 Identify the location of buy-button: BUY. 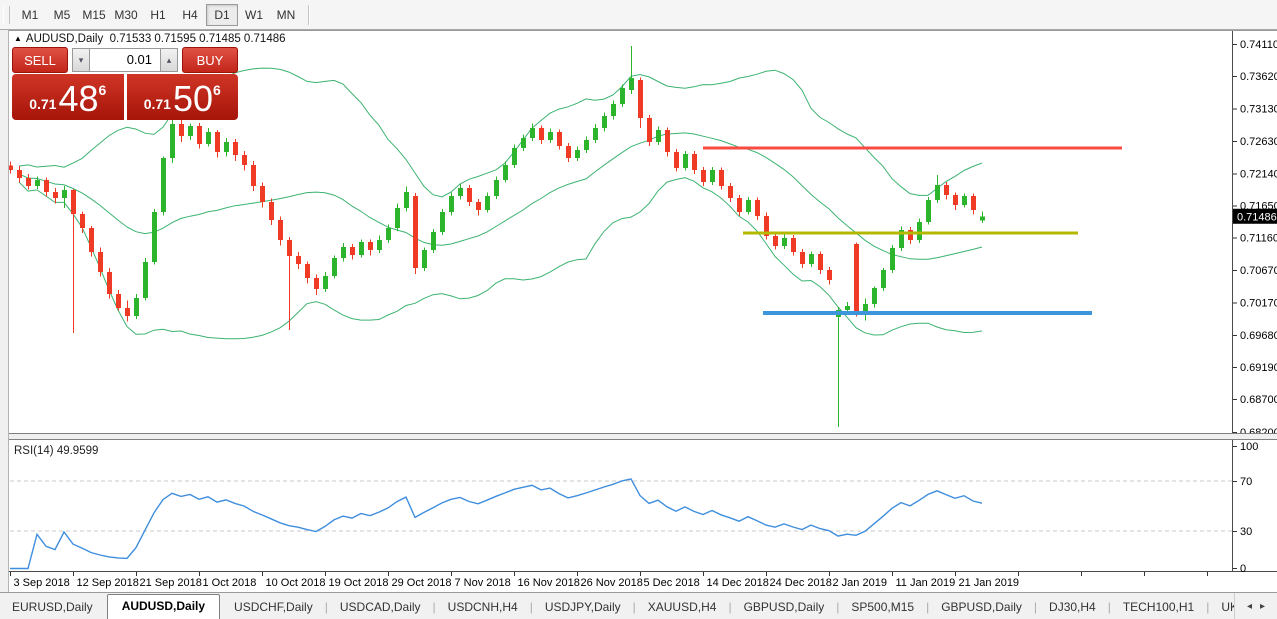
(210, 59).